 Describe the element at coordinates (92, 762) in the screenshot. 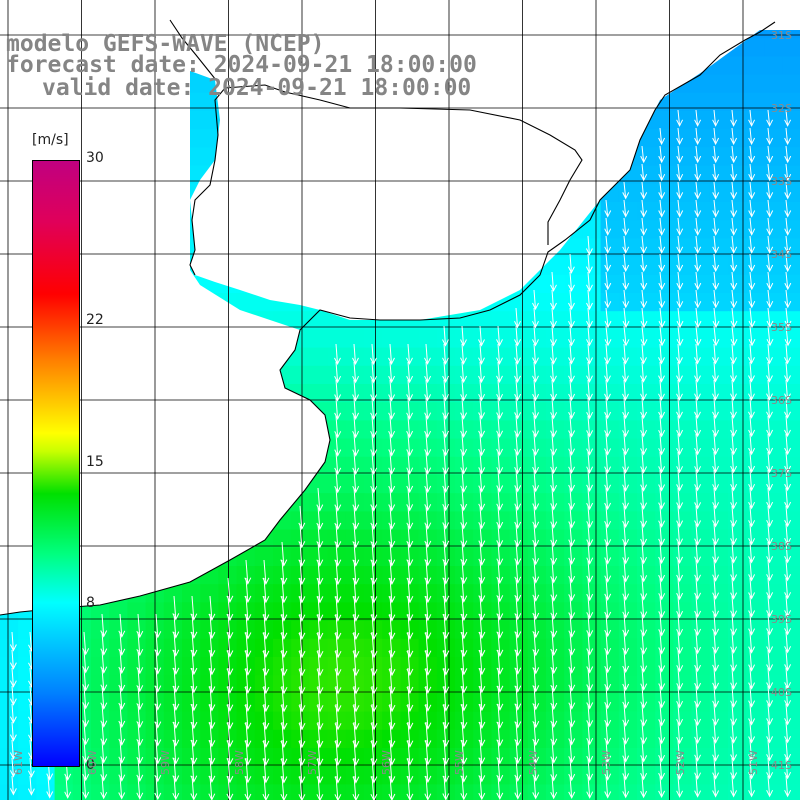

I see `lon-label: 60W` at that location.